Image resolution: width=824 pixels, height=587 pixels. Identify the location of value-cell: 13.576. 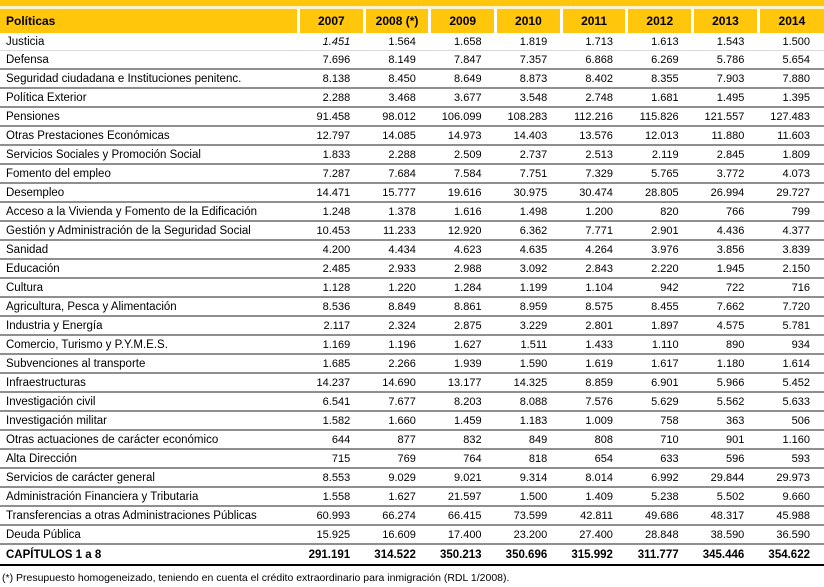
(594, 136).